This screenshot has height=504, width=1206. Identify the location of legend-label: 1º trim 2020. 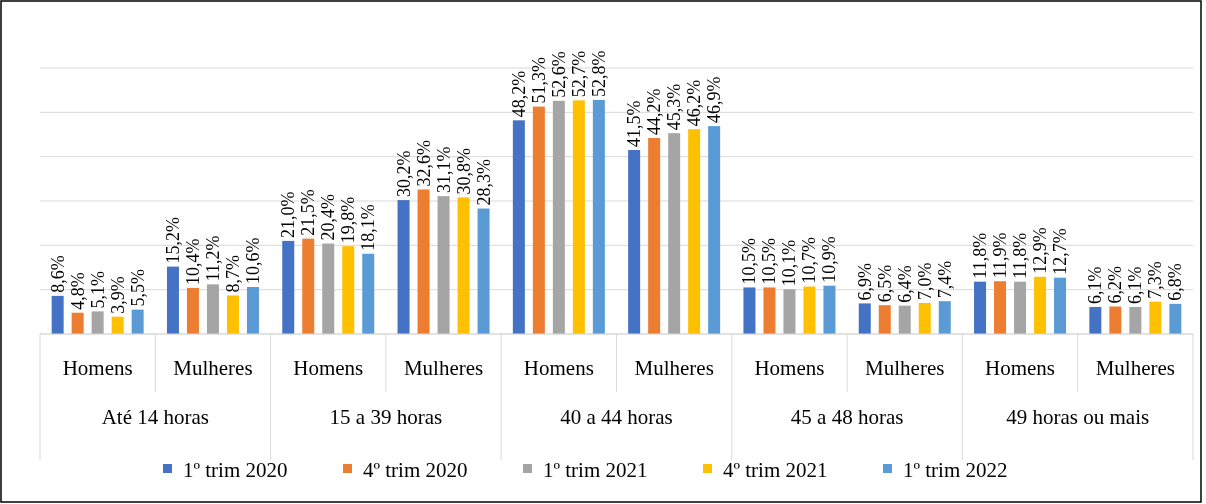
(235, 470).